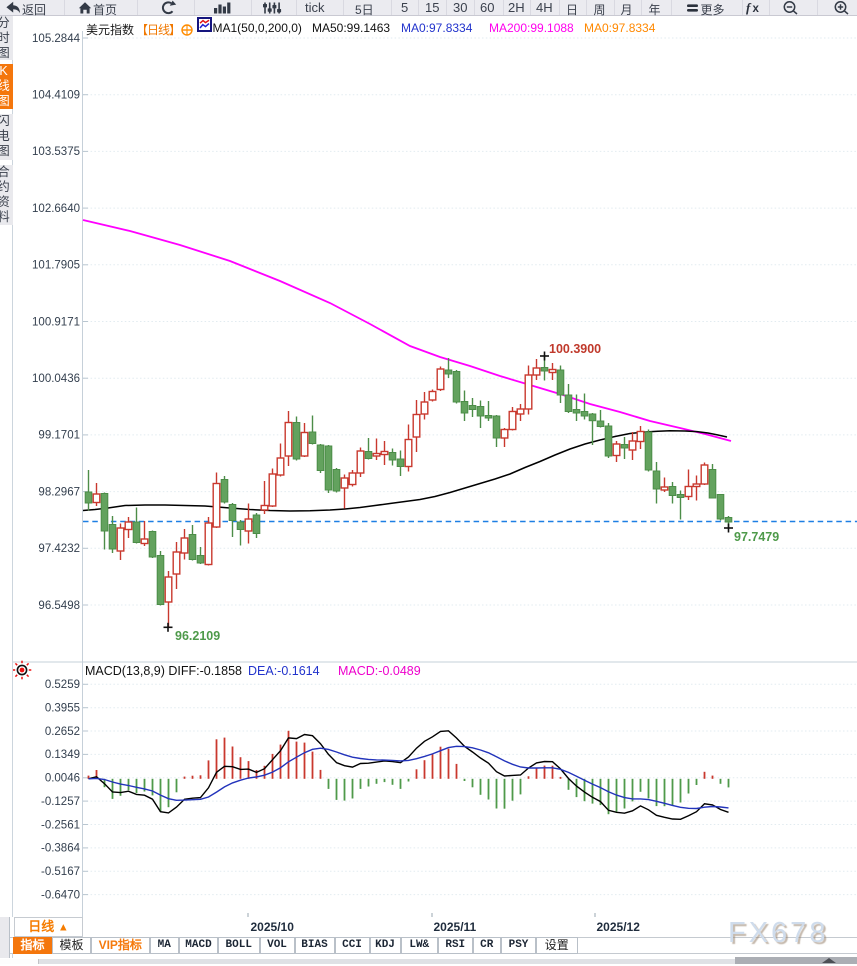  What do you see at coordinates (62, 732) in the screenshot?
I see `svg-text: 0.2652` at bounding box center [62, 732].